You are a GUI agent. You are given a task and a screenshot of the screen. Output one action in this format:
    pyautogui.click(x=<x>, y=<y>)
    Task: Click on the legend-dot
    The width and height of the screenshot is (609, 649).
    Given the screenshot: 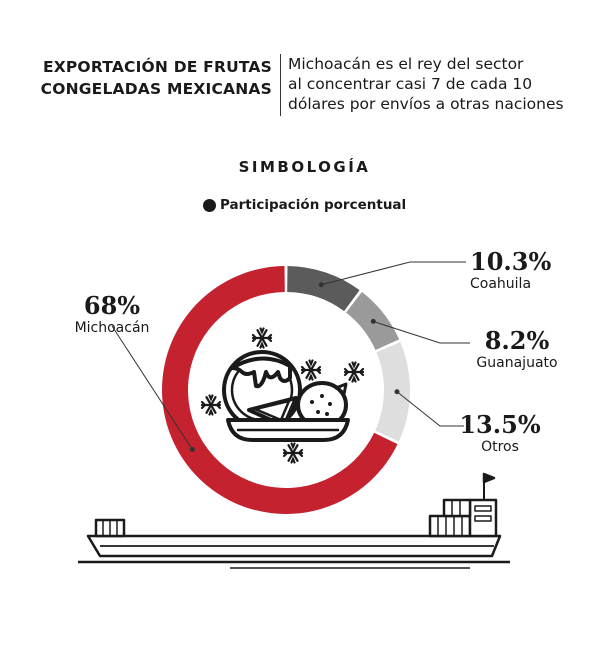 What is the action you would take?
    pyautogui.click(x=209, y=205)
    